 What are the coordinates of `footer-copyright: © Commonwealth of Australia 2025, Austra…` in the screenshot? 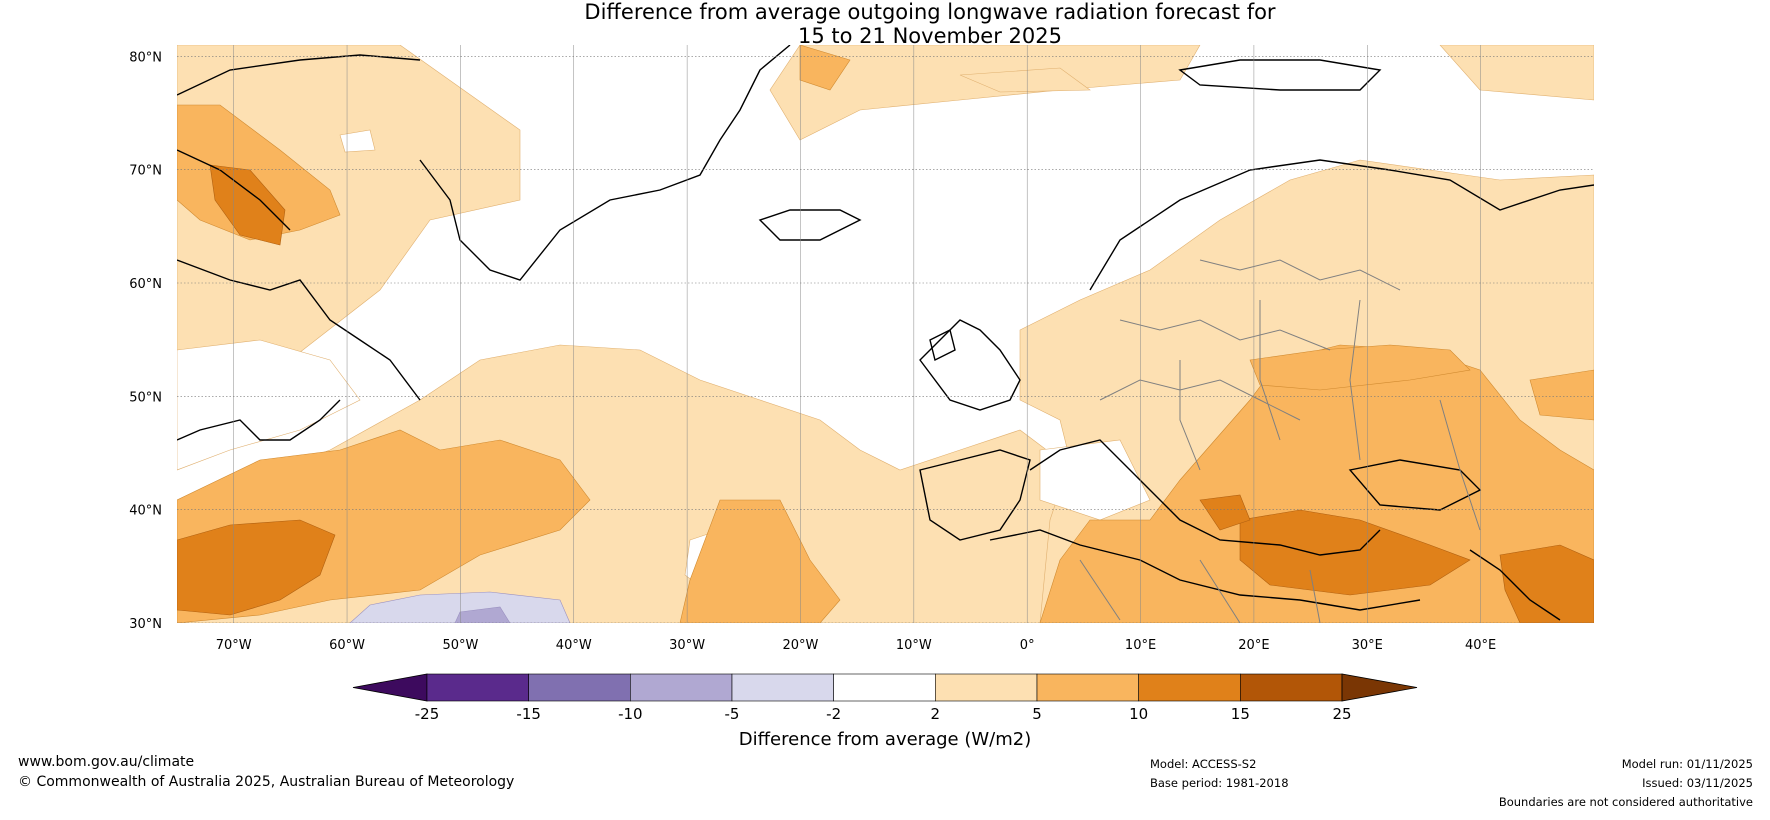 It's located at (266, 782).